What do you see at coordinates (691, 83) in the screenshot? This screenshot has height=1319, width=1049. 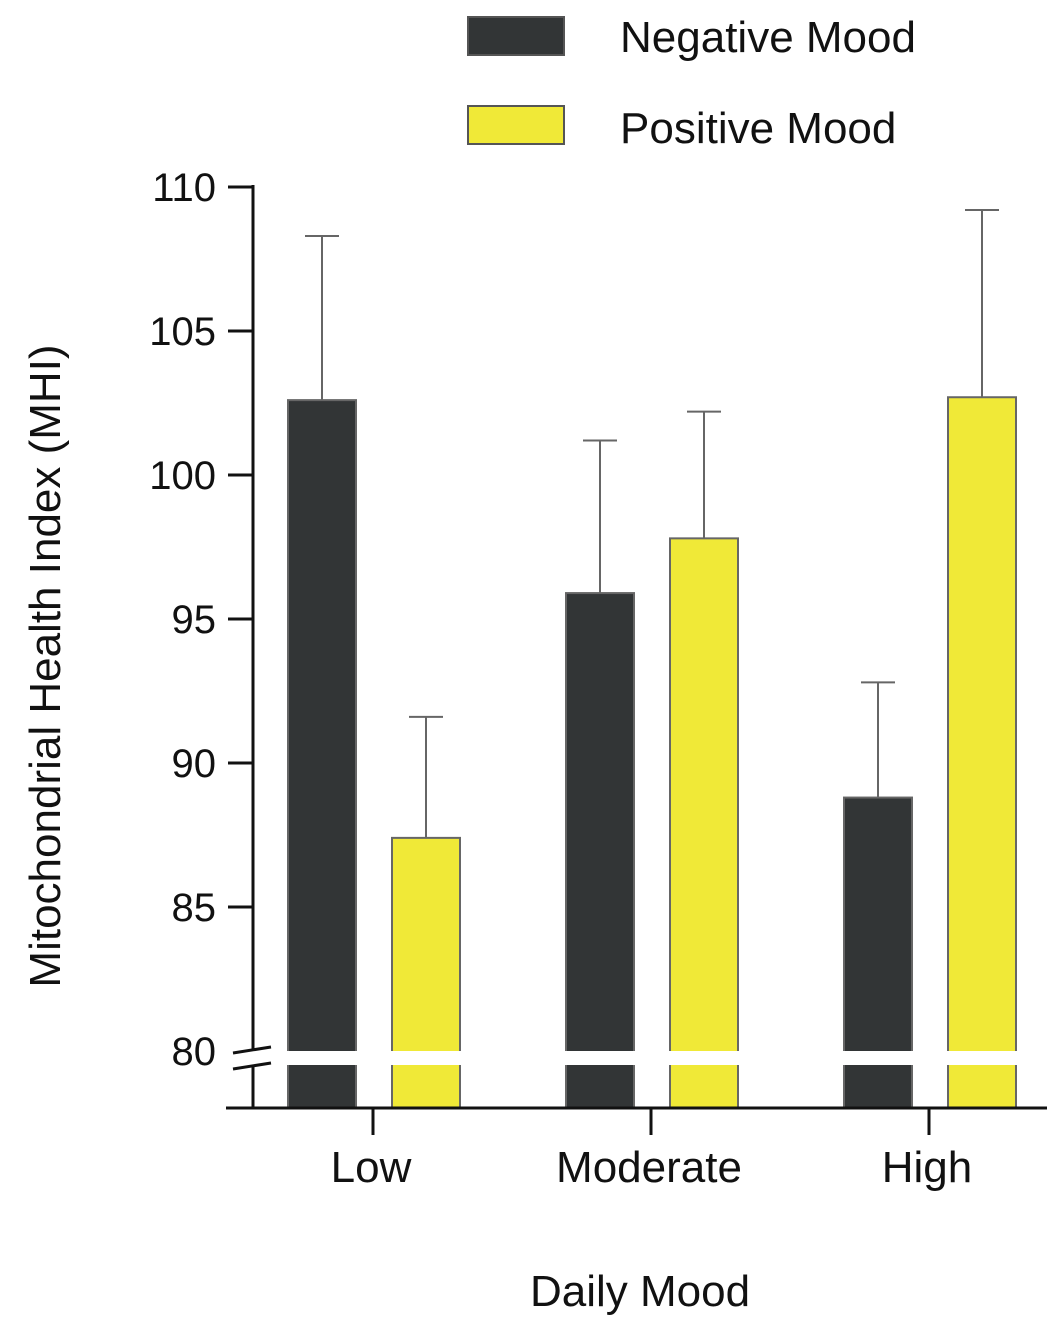 I see `legend: Negative Mood Positive Mood` at bounding box center [691, 83].